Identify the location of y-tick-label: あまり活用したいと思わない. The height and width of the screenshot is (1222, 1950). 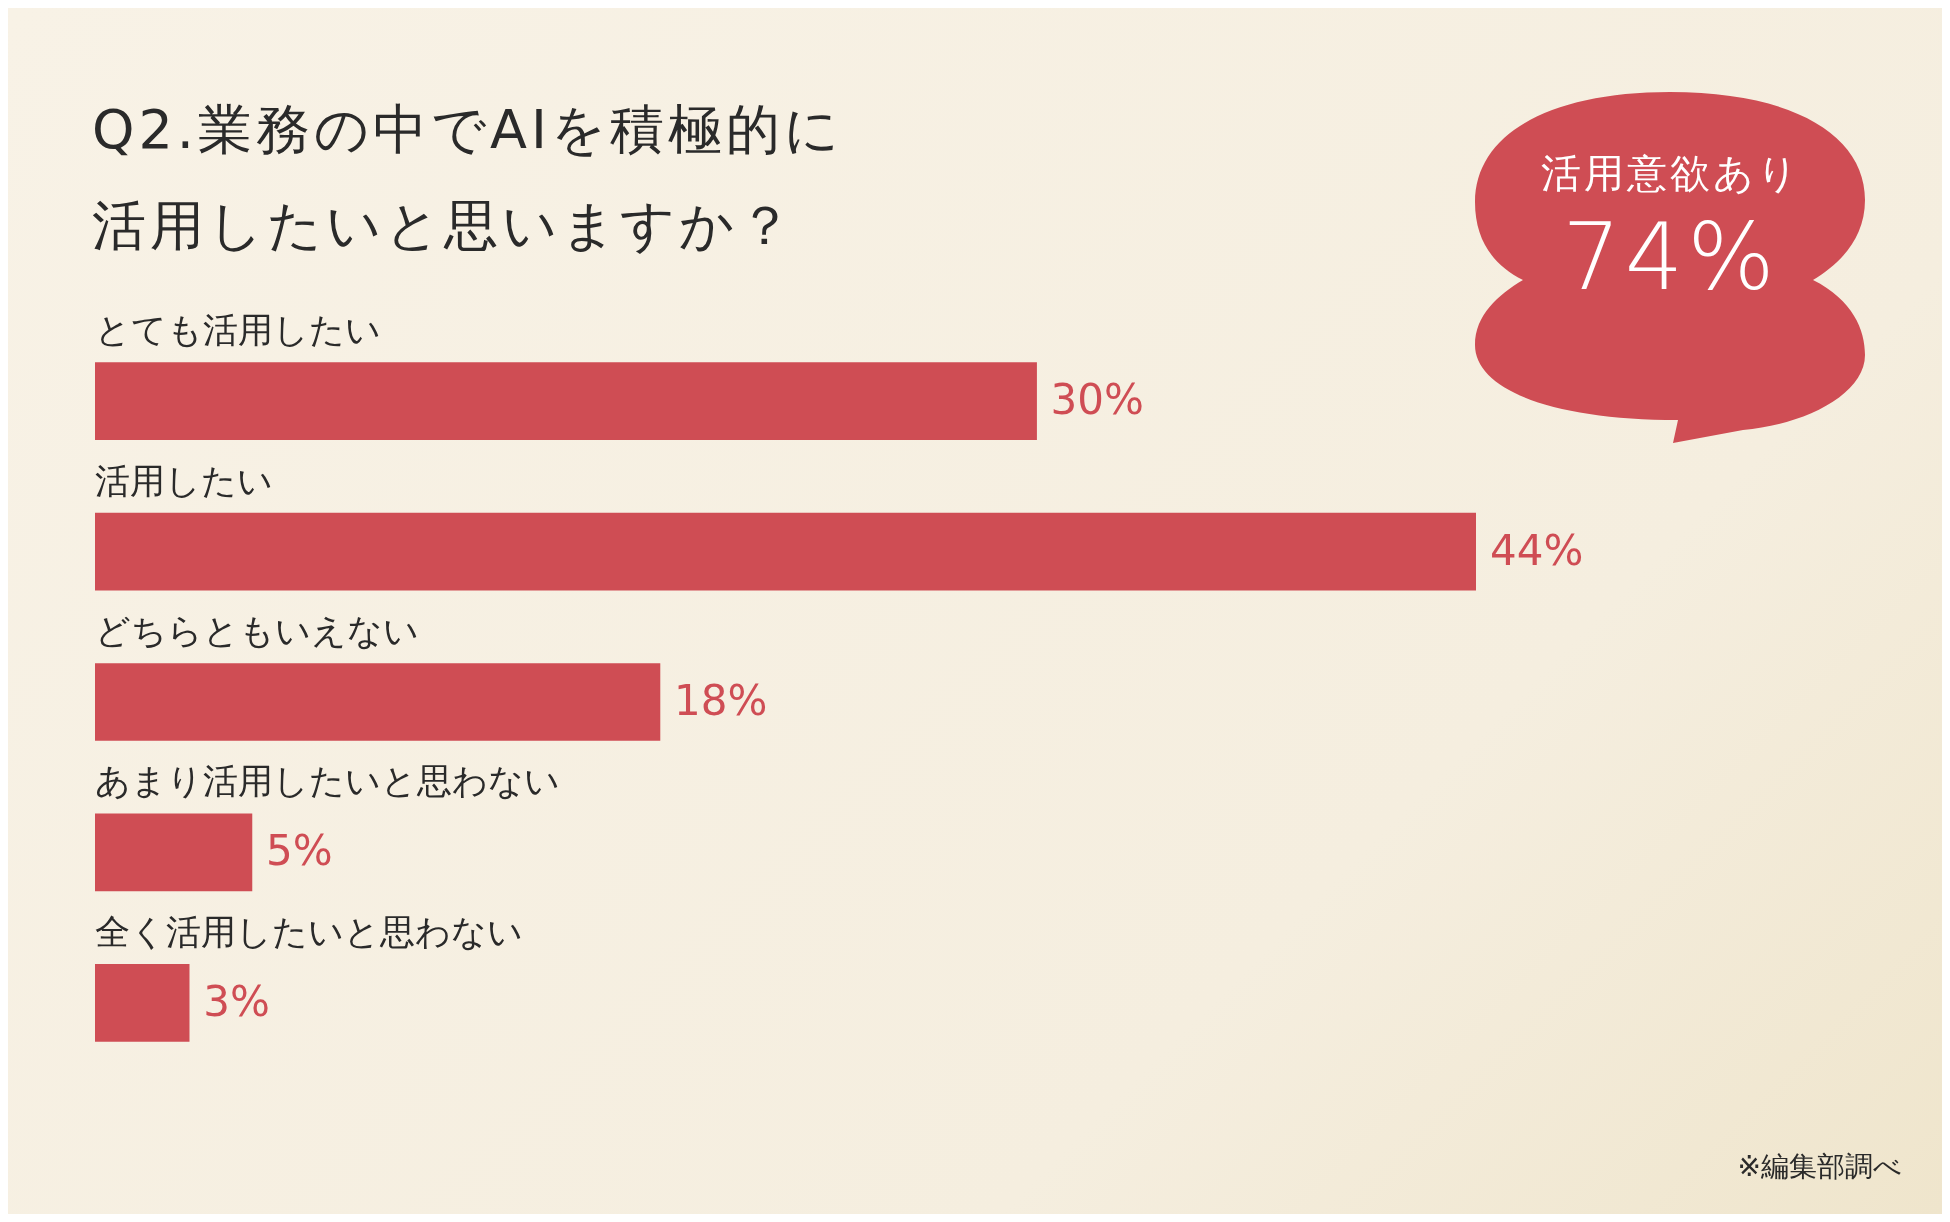
(327, 781).